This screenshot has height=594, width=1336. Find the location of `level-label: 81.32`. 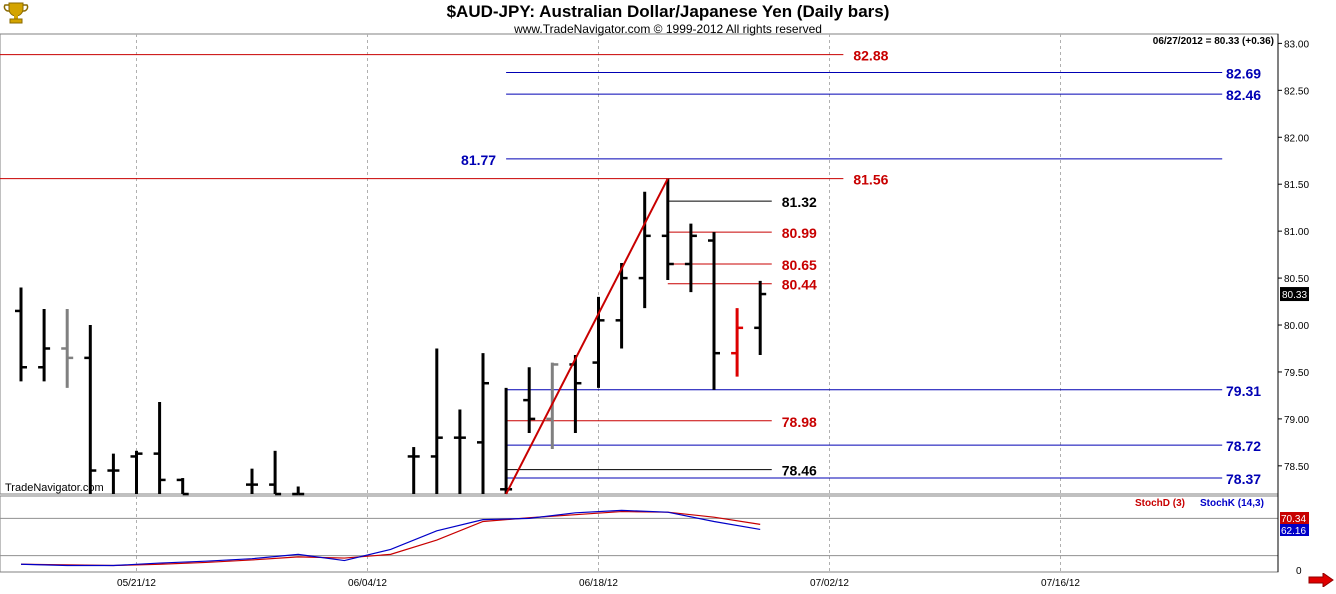

level-label: 81.32 is located at coordinates (799, 202).